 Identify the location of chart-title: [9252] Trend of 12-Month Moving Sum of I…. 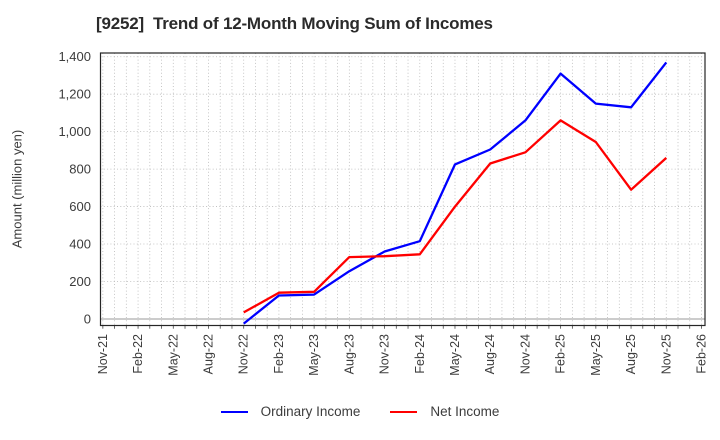
(294, 23).